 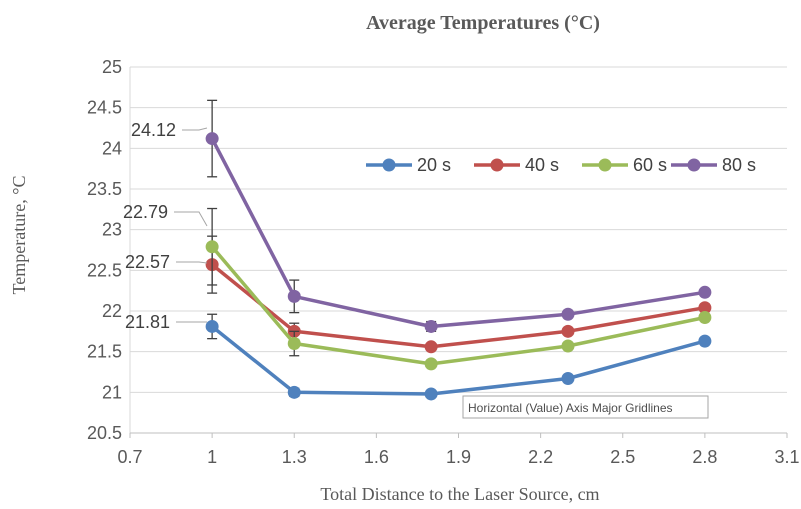 I want to click on x-tick-label: 2.5, so click(x=622, y=457).